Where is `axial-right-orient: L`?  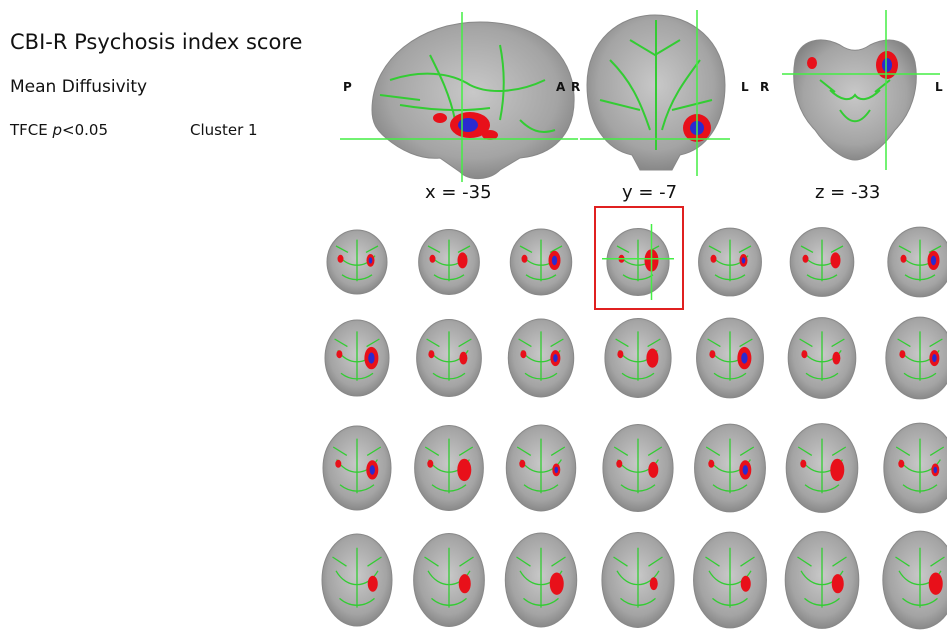 axial-right-orient: L is located at coordinates (939, 87).